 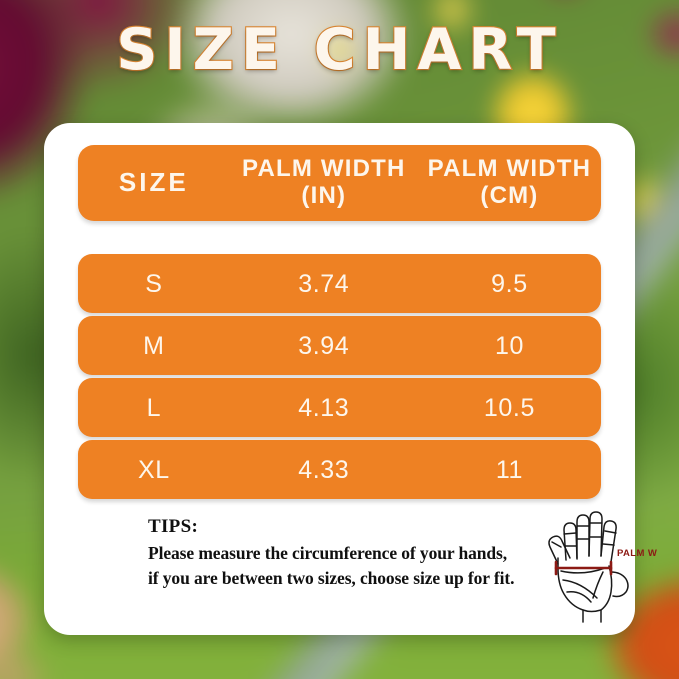 I want to click on table-row: S 3.74 9.5, so click(x=339, y=283).